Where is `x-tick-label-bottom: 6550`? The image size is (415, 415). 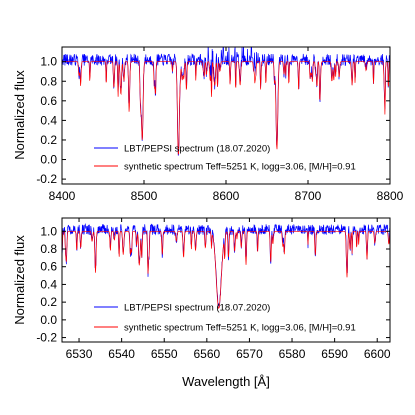 x-tick-label-bottom: 6550 is located at coordinates (164, 354).